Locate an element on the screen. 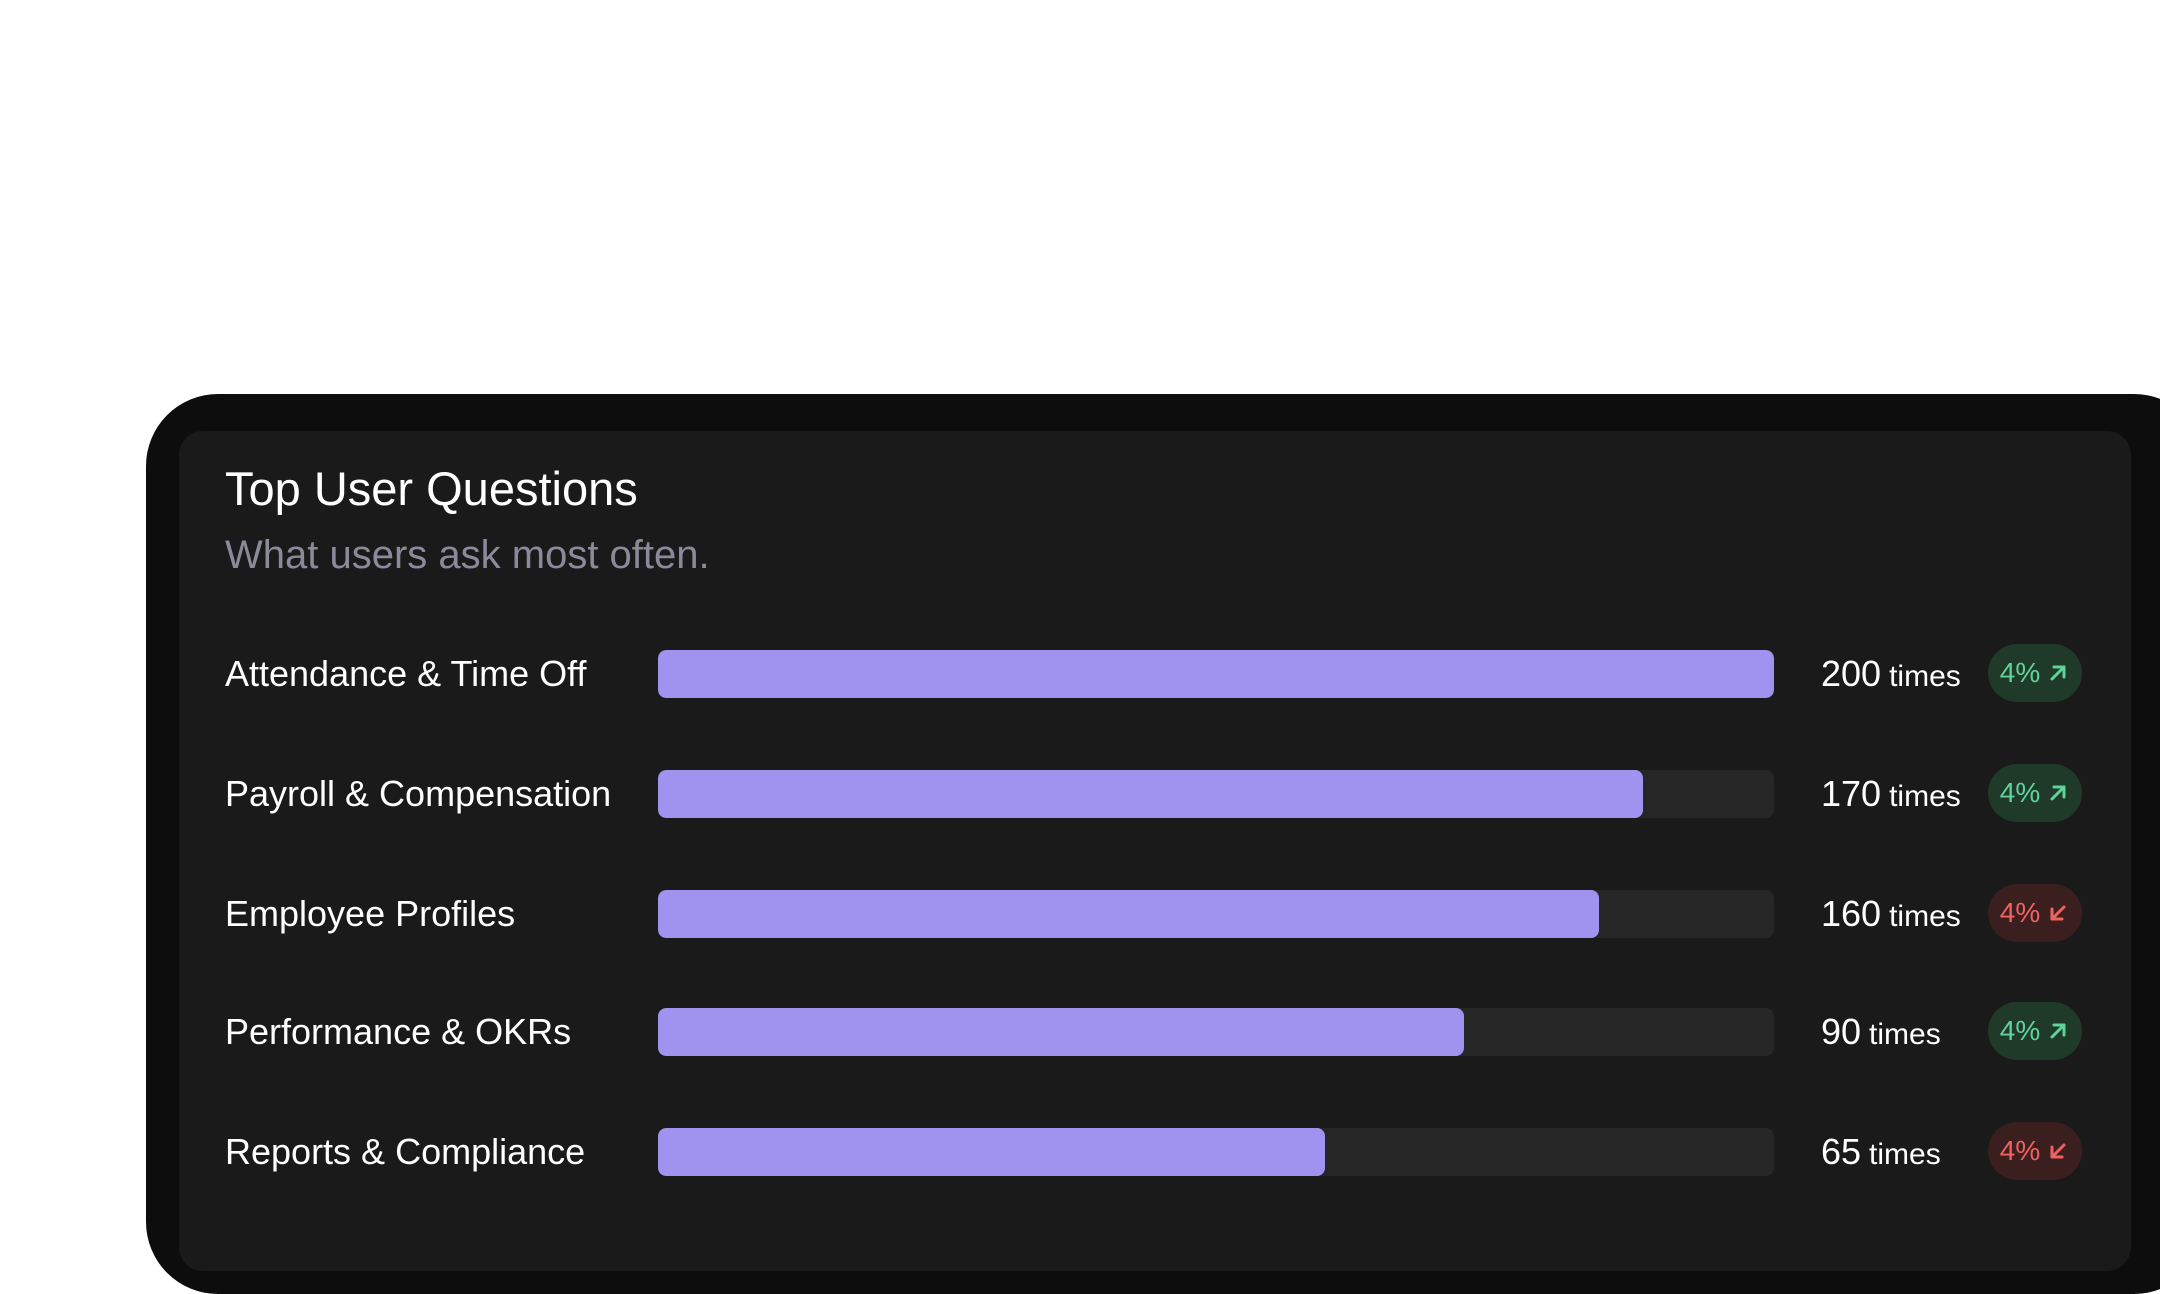 The height and width of the screenshot is (1294, 2160). count-value: 65 is located at coordinates (1841, 1151).